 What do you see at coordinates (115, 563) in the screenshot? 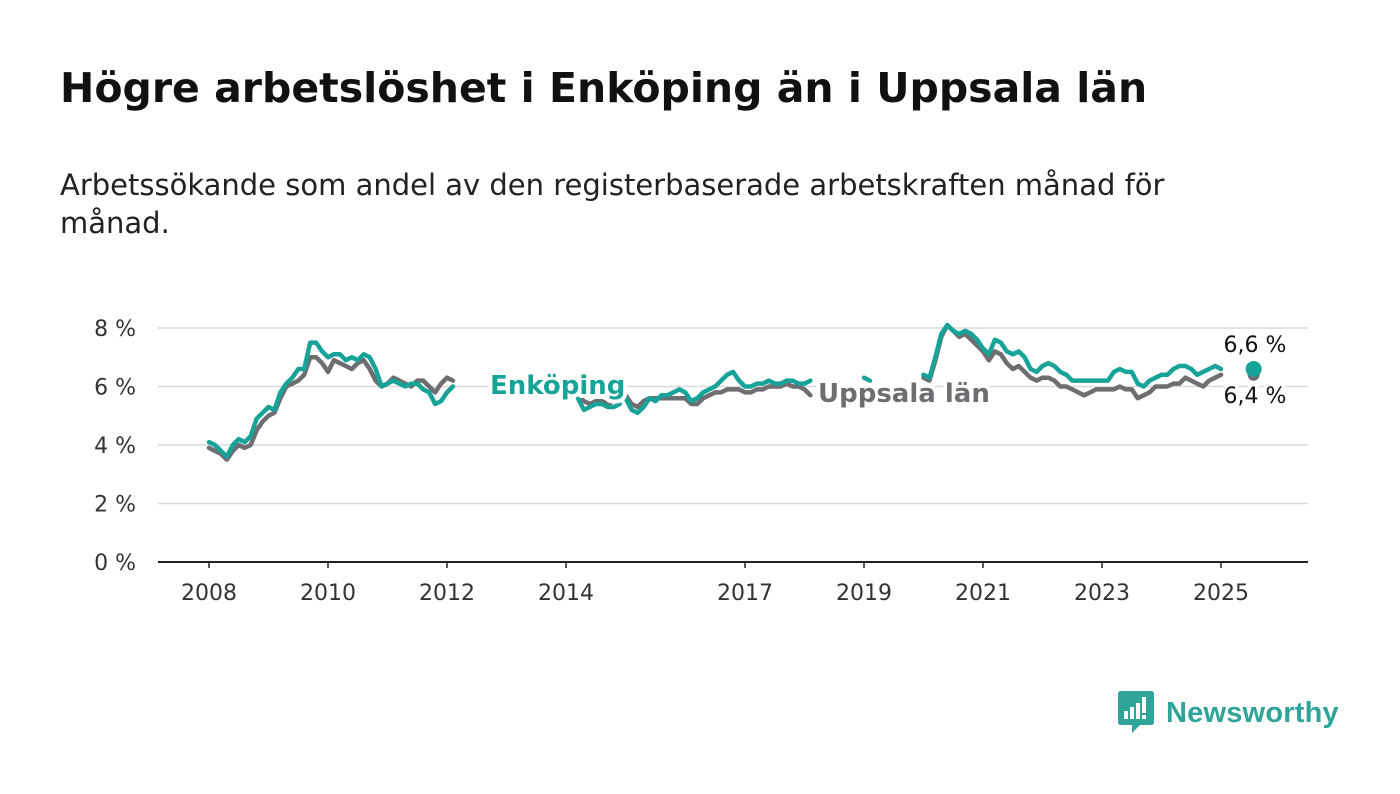
I see `y-tick-label: 0 %` at bounding box center [115, 563].